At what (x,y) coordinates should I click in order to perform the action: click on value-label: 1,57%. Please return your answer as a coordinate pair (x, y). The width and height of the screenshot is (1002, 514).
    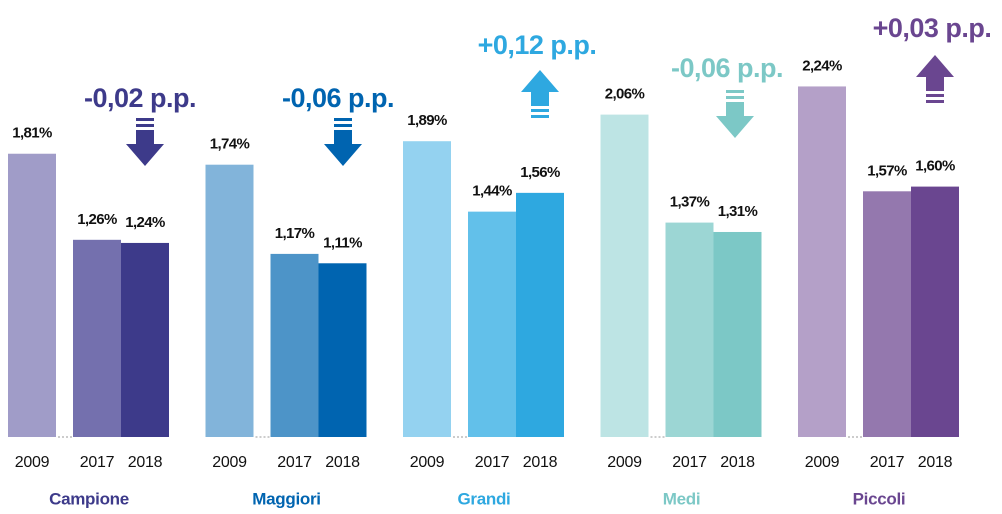
    Looking at the image, I should click on (887, 170).